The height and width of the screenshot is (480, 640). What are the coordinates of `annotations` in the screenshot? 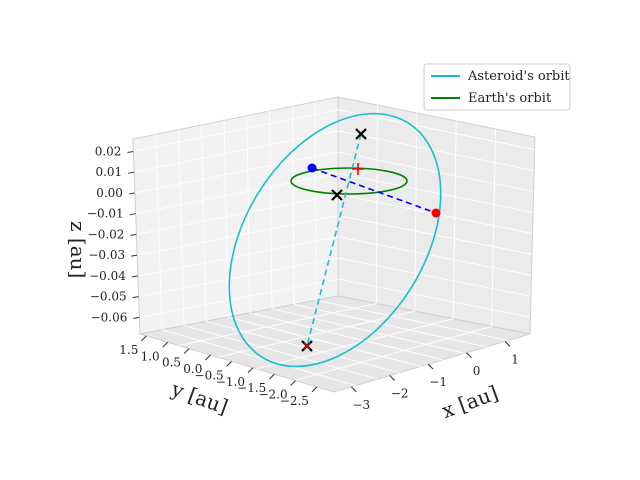 It's located at (371, 240).